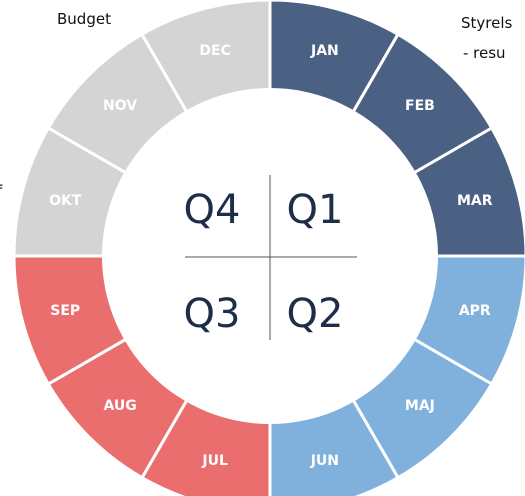  I want to click on month-label: AUG, so click(119, 406).